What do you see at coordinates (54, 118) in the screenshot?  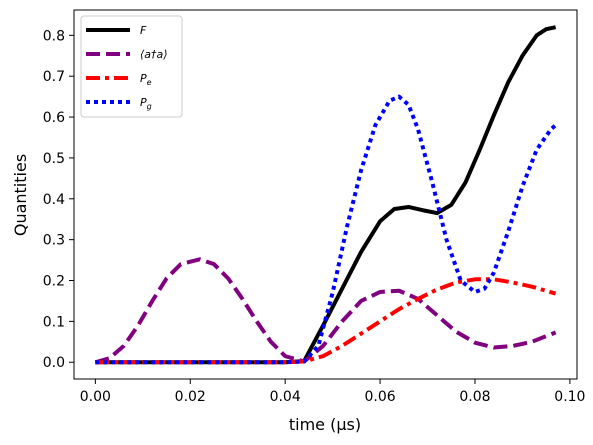 I see `y-tick-label: 0.6` at bounding box center [54, 118].